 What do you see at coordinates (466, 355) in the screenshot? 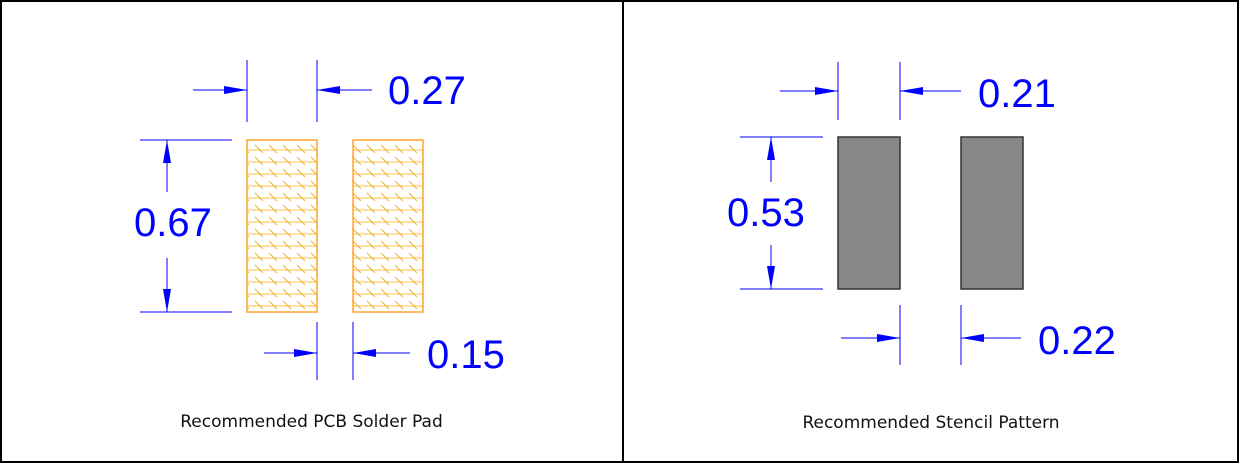
I see `dimension-bottom-label: 0.15` at bounding box center [466, 355].